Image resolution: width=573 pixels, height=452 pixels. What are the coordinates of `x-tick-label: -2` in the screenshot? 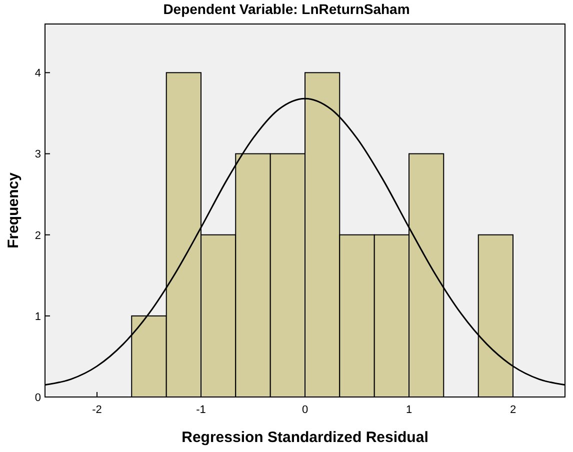 It's located at (97, 410).